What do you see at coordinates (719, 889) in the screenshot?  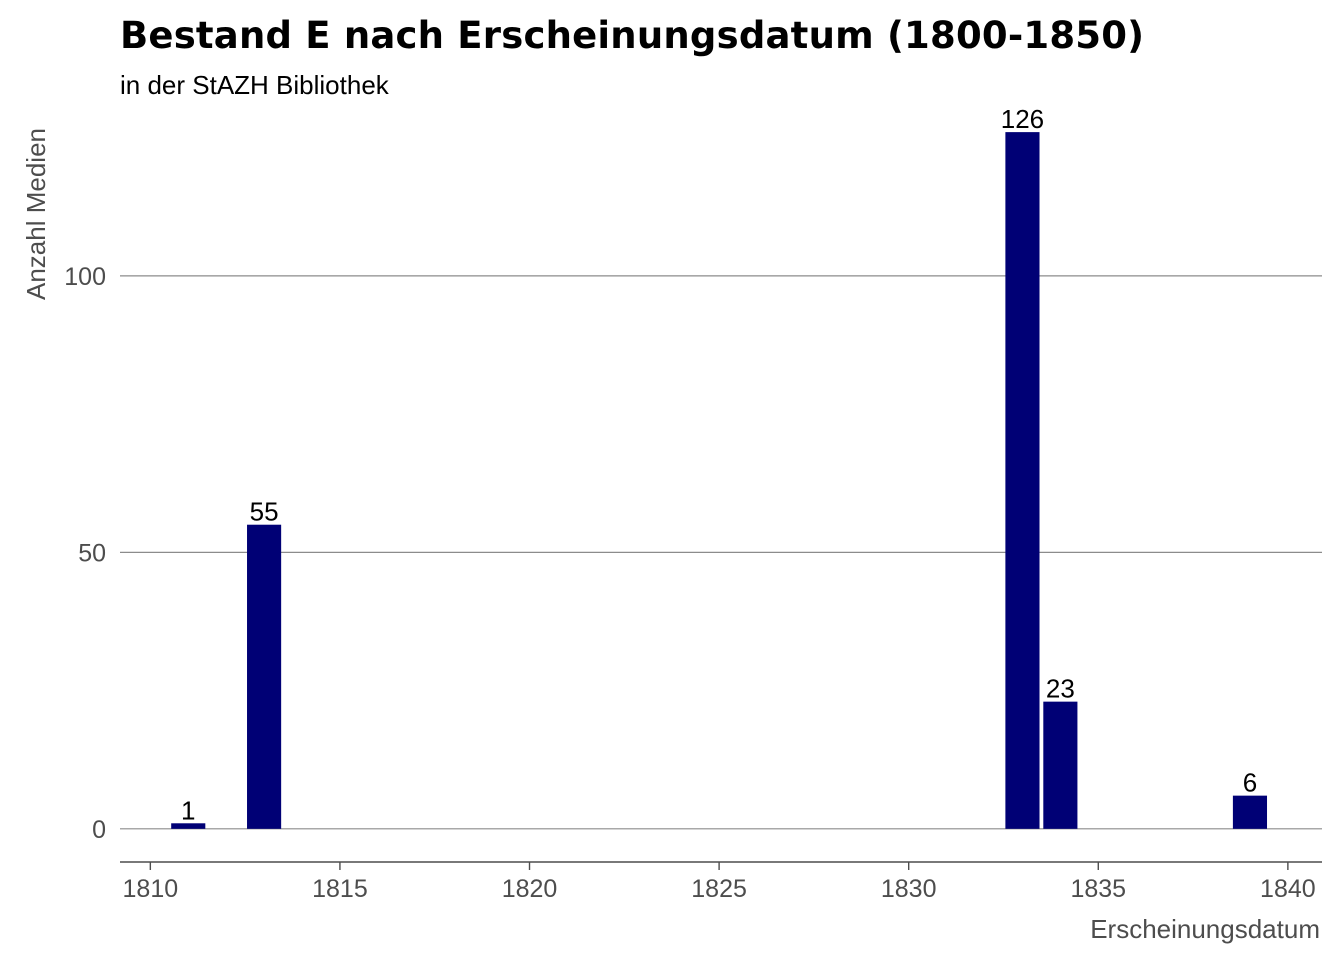 I see `x-tick-label: 1825` at bounding box center [719, 889].